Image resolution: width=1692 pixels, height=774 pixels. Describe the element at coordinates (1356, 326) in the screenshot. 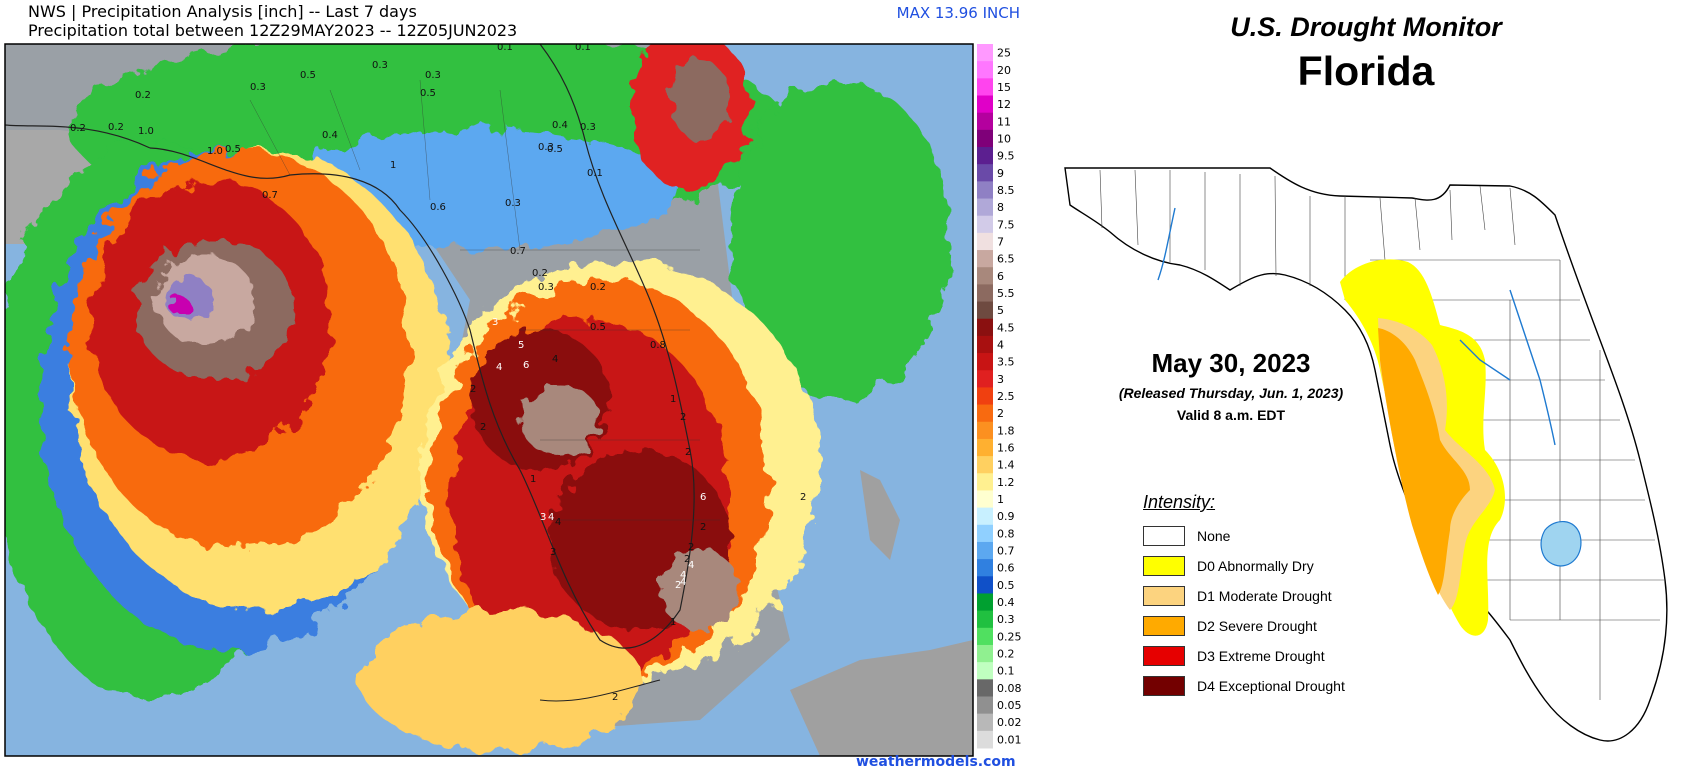

I see `rivers` at that location.